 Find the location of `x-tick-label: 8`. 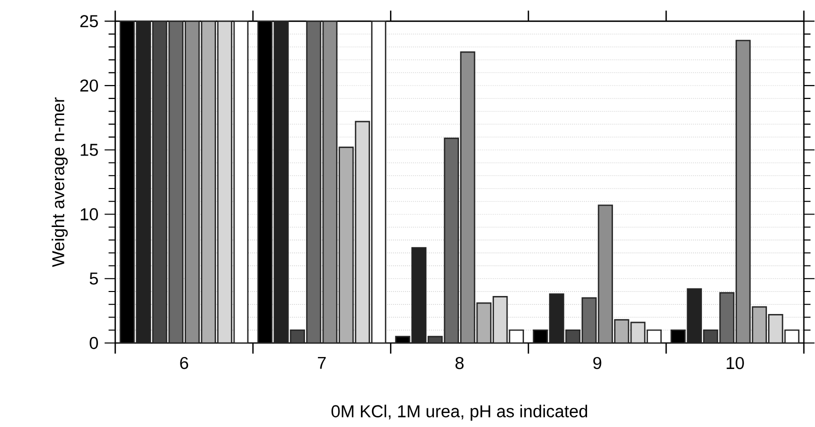

x-tick-label: 8 is located at coordinates (460, 363).